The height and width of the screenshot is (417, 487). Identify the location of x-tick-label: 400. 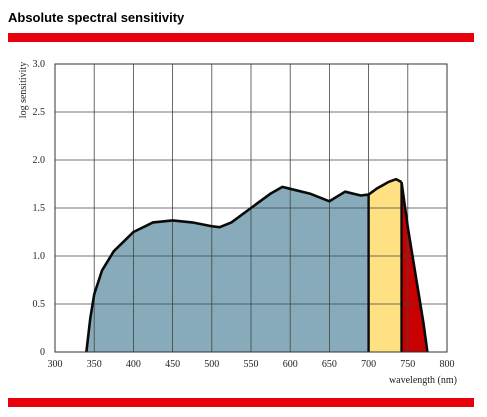
(133, 364).